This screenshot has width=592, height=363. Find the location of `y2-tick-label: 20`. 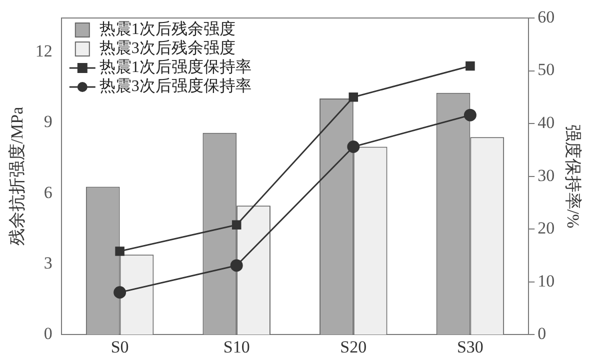

y2-tick-label: 20 is located at coordinates (546, 228).